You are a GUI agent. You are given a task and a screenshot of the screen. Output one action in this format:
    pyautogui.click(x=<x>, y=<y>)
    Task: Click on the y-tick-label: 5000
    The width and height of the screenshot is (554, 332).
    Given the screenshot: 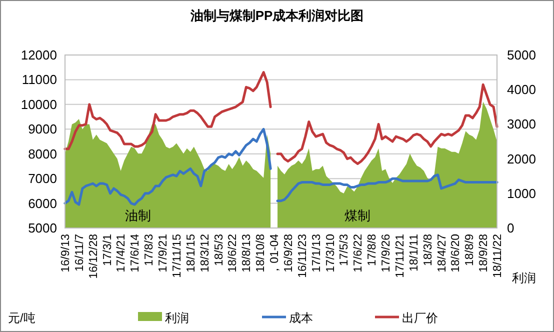 What is the action you would take?
    pyautogui.click(x=42, y=228)
    